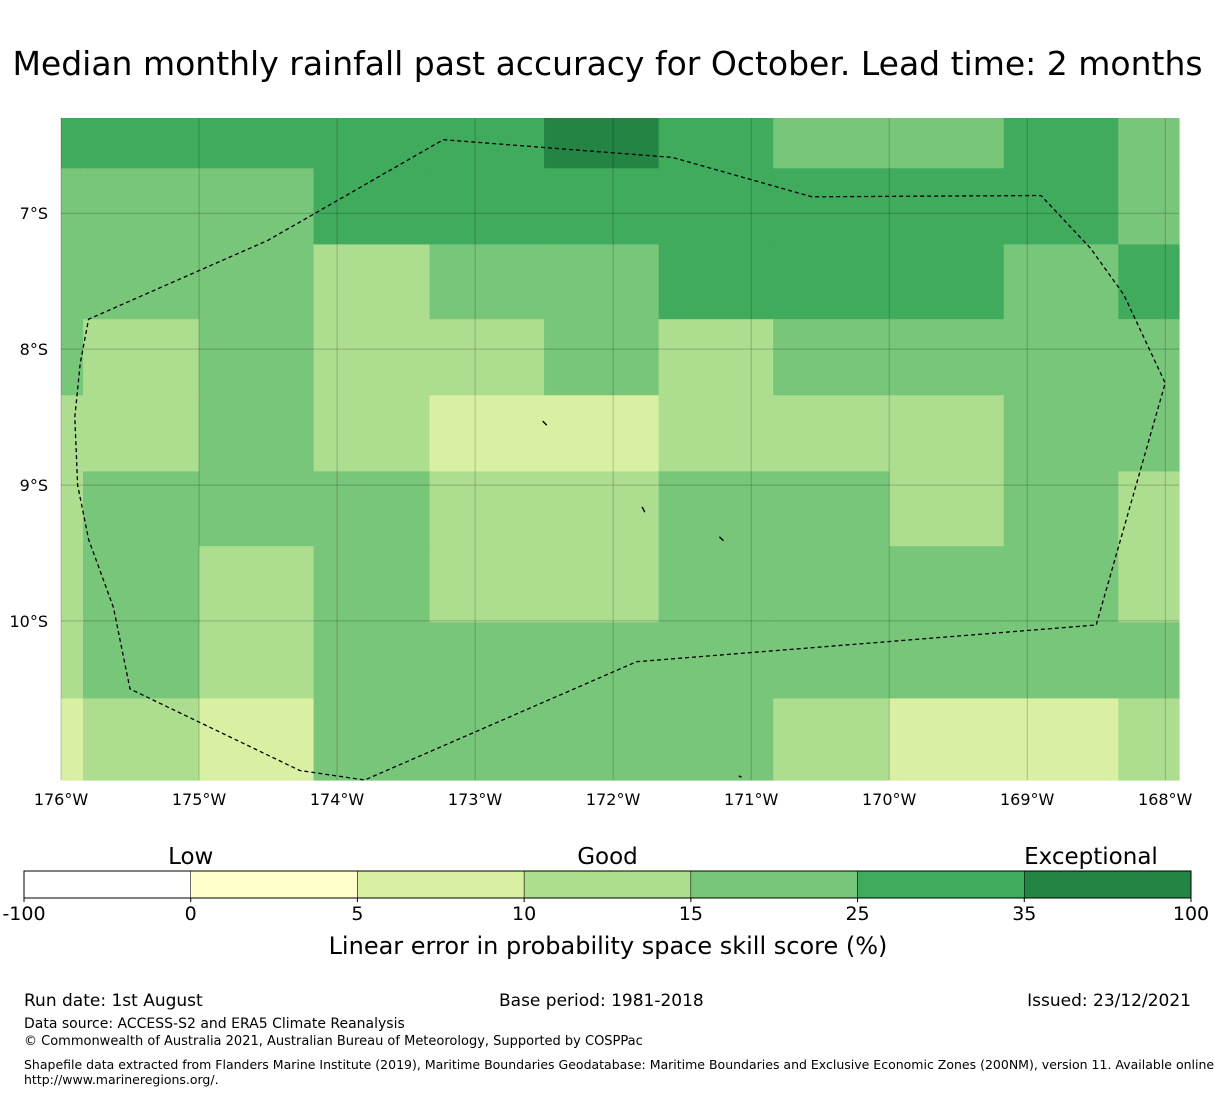  I want to click on longitude-tick-label: 169°W, so click(1027, 799).